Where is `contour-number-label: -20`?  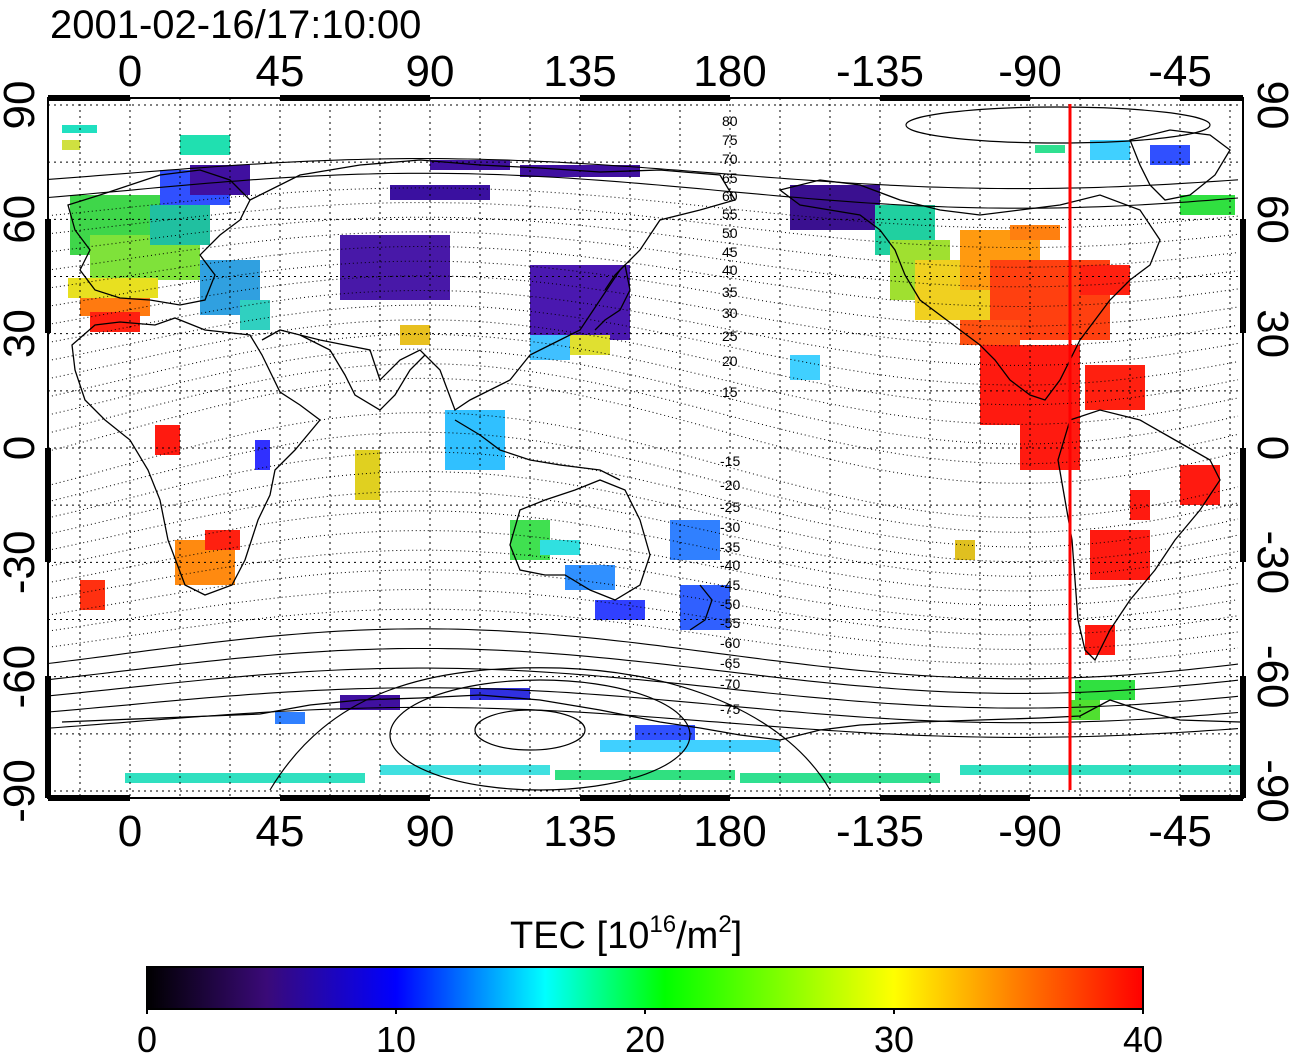
contour-number-label: -20 is located at coordinates (730, 485).